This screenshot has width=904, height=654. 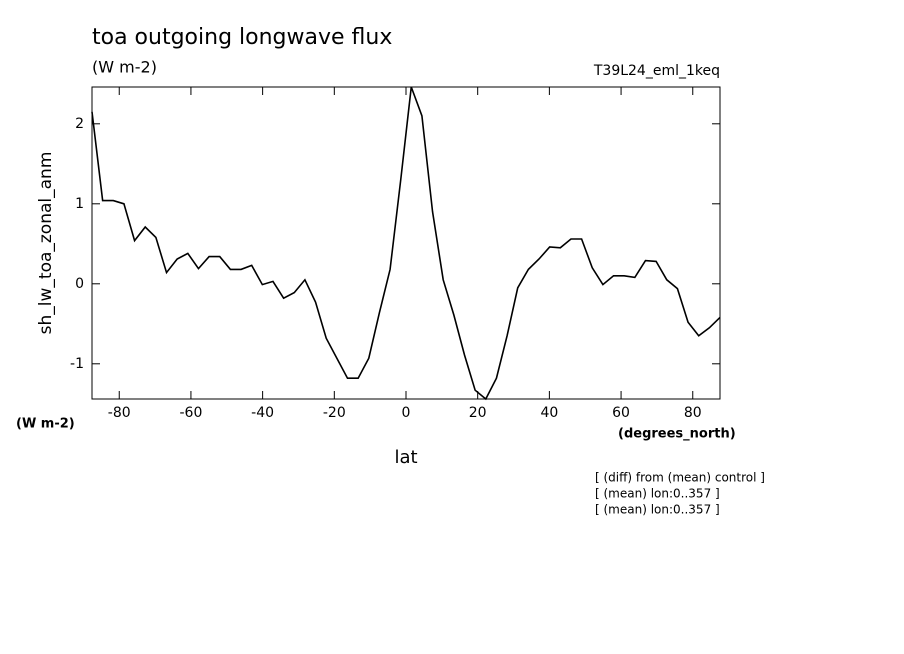 I want to click on y-tick-label: 1, so click(x=79, y=204).